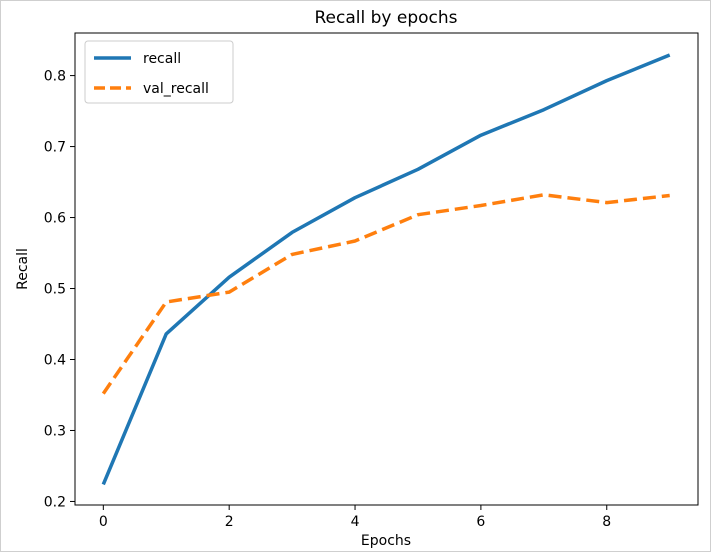  What do you see at coordinates (176, 89) in the screenshot?
I see `legend-label-val_recall: val_recall` at bounding box center [176, 89].